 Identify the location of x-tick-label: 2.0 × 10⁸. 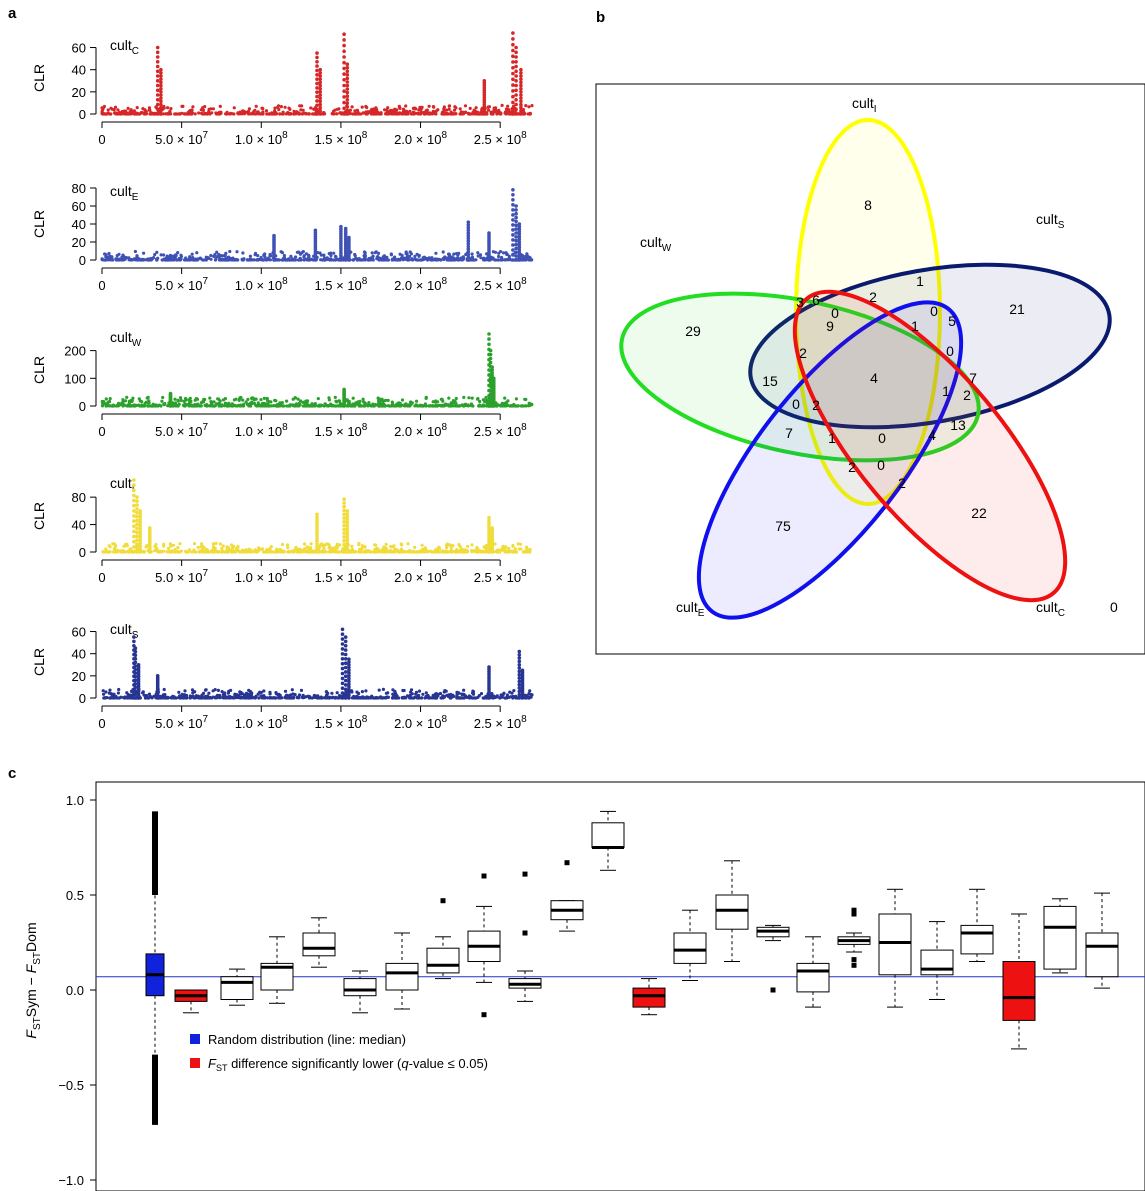
(420, 284).